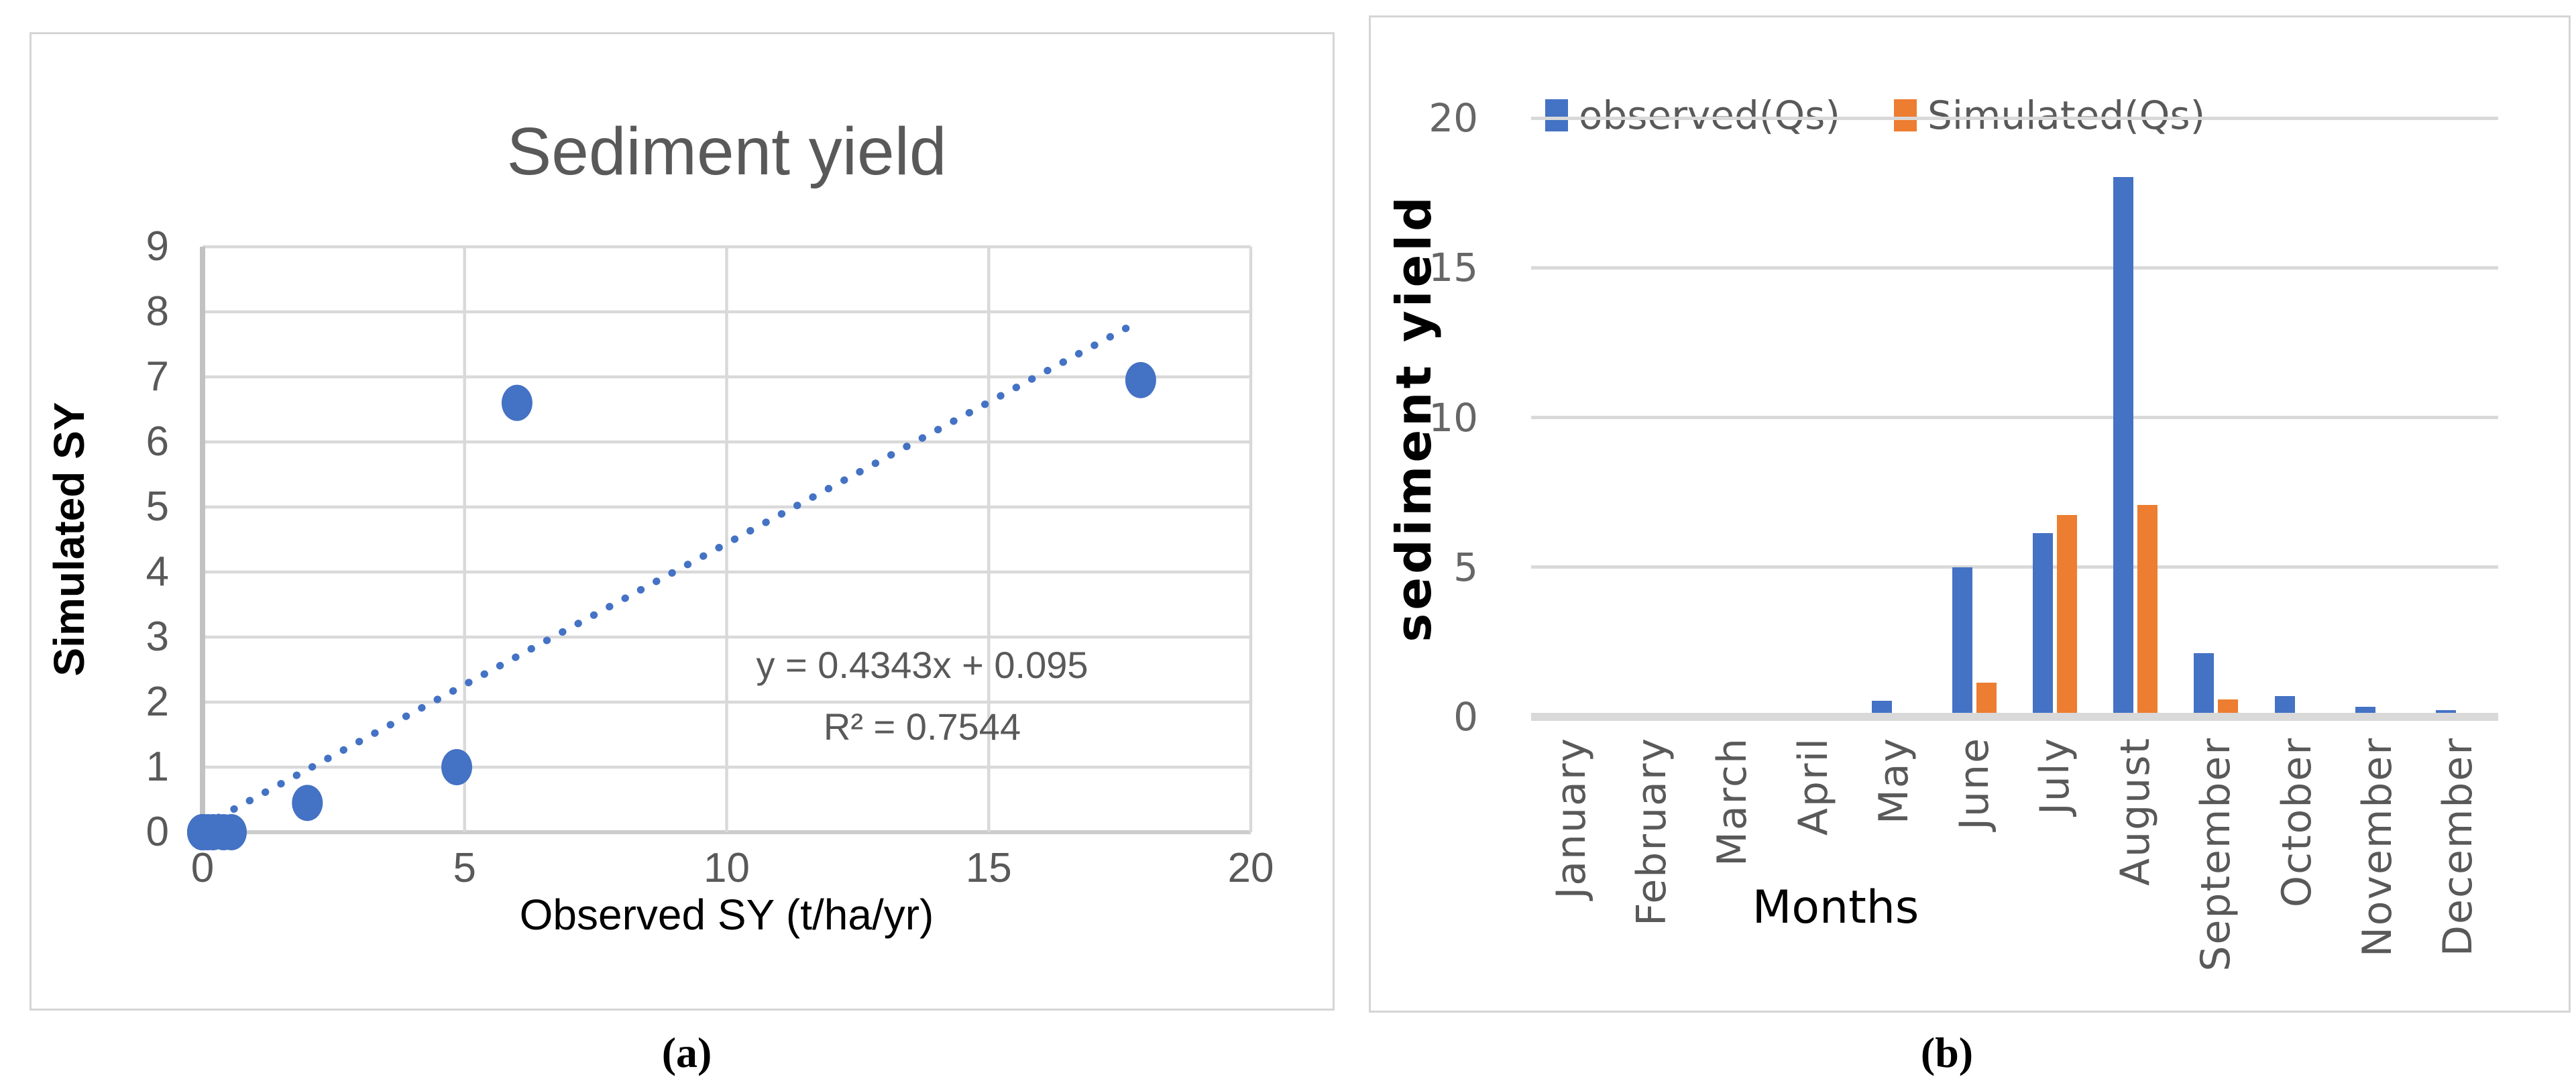 This screenshot has height=1083, width=2576. I want to click on month-label-february: February, so click(1652, 831).